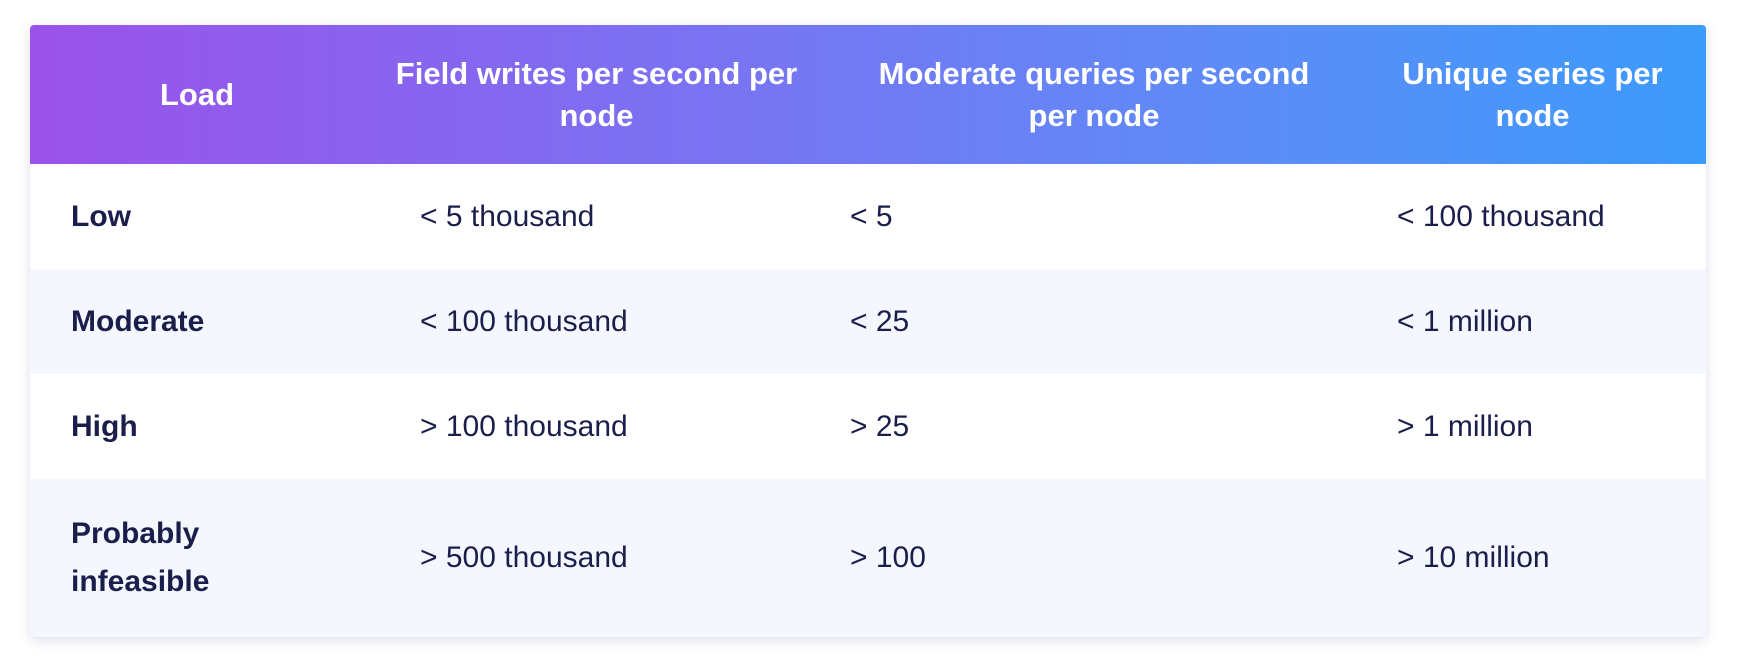  Describe the element at coordinates (1465, 321) in the screenshot. I see `cell-unique-series: < 1 million` at that location.